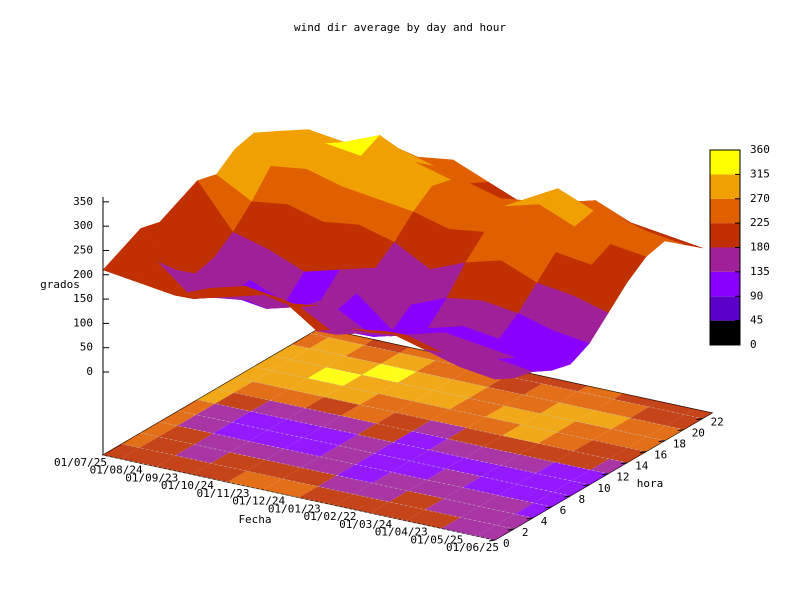  Describe the element at coordinates (486, 372) in the screenshot. I see `surface-cell` at that location.